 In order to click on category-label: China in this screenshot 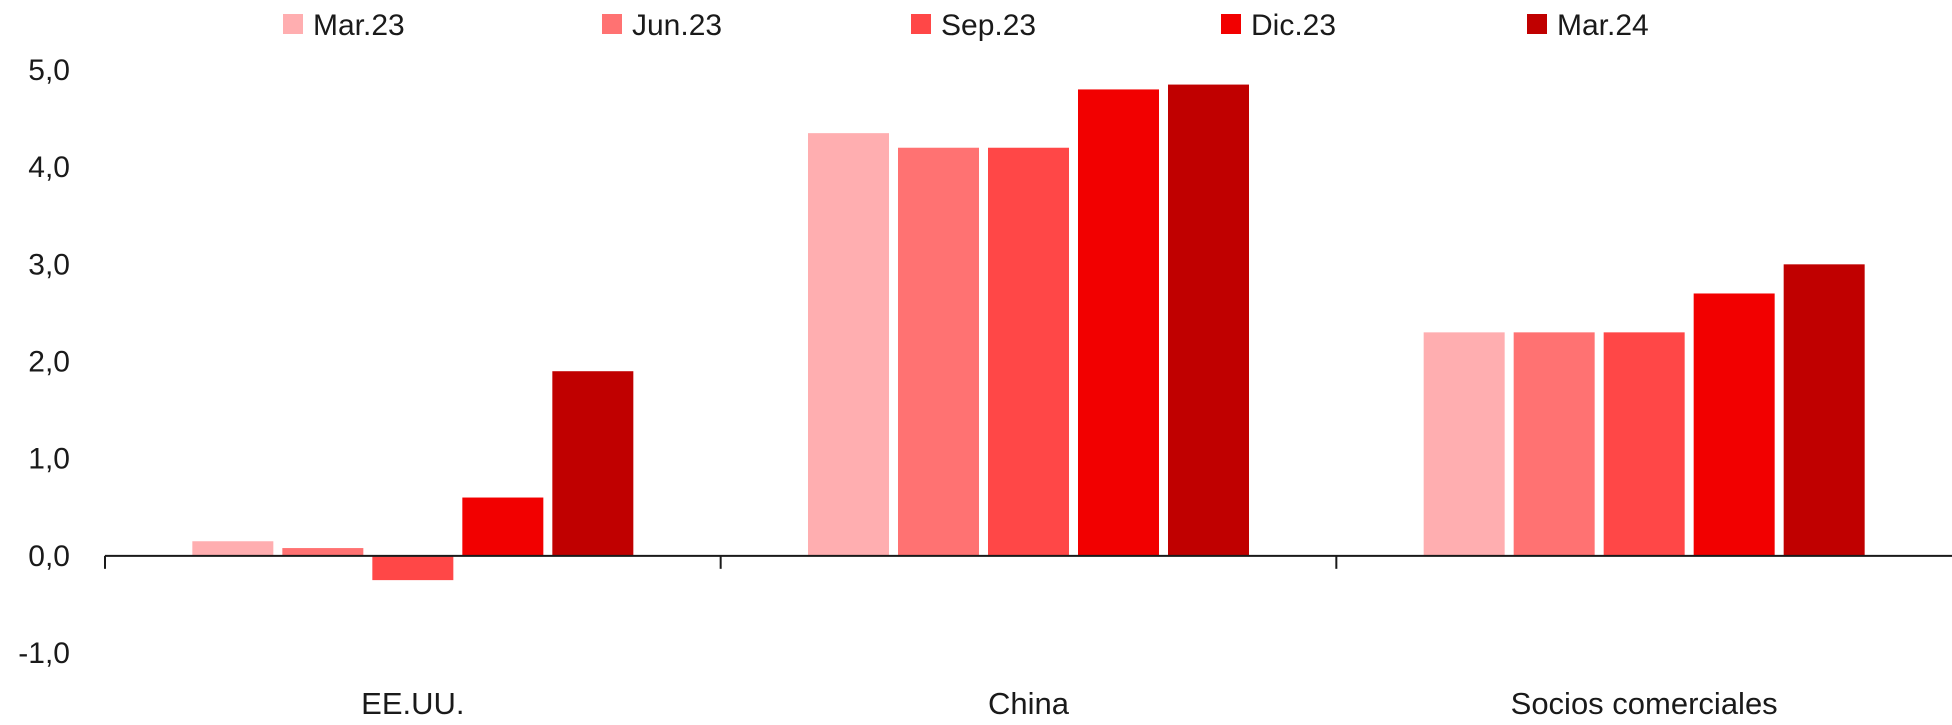, I will do `click(1029, 703)`.